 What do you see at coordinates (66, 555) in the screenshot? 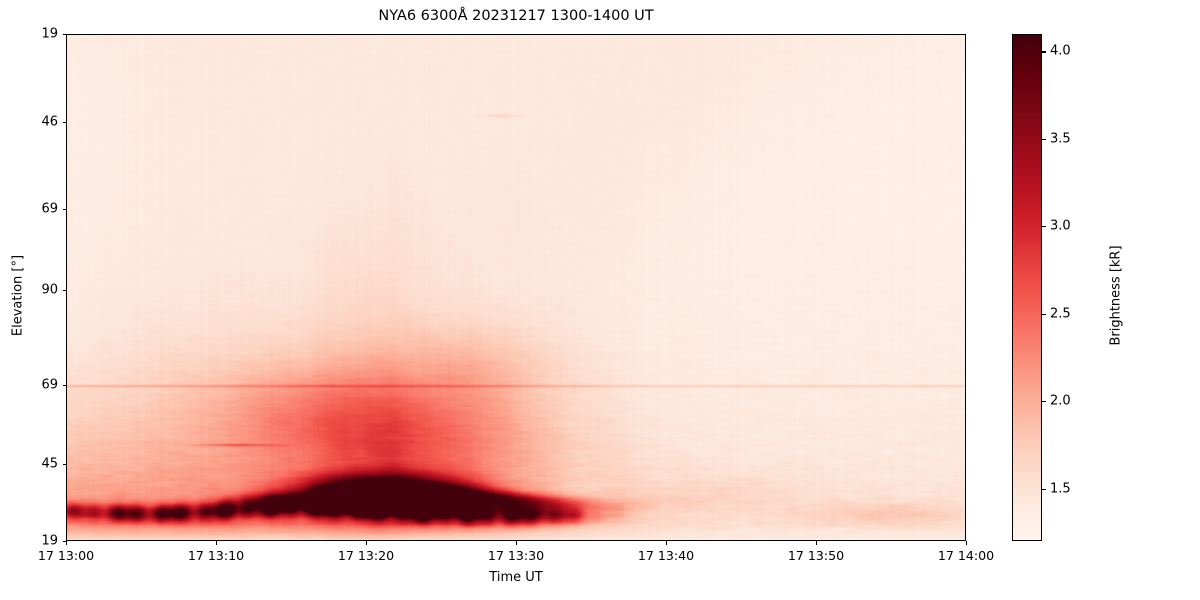
I see `x-axis-tick-label: 17 13:00` at bounding box center [66, 555].